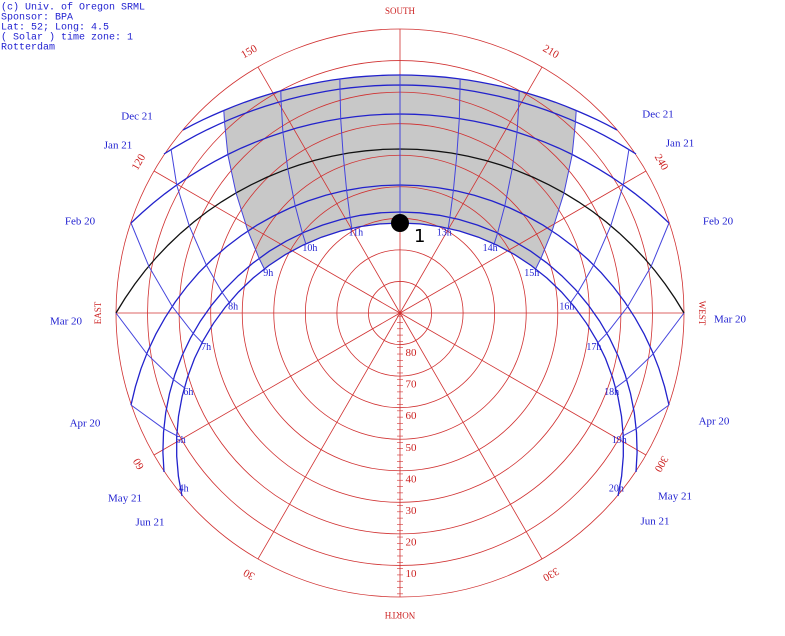 This screenshot has width=785, height=636. I want to click on hour-label: 15h, so click(531, 273).